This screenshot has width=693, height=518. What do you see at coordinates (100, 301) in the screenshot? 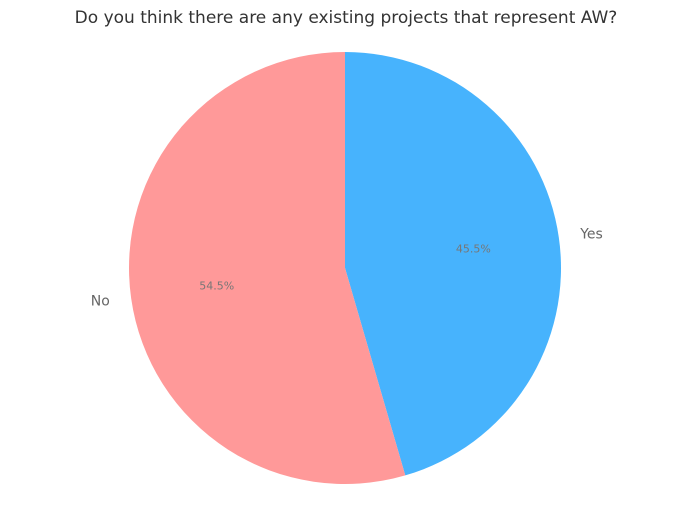
I see `slice-label: No` at bounding box center [100, 301].